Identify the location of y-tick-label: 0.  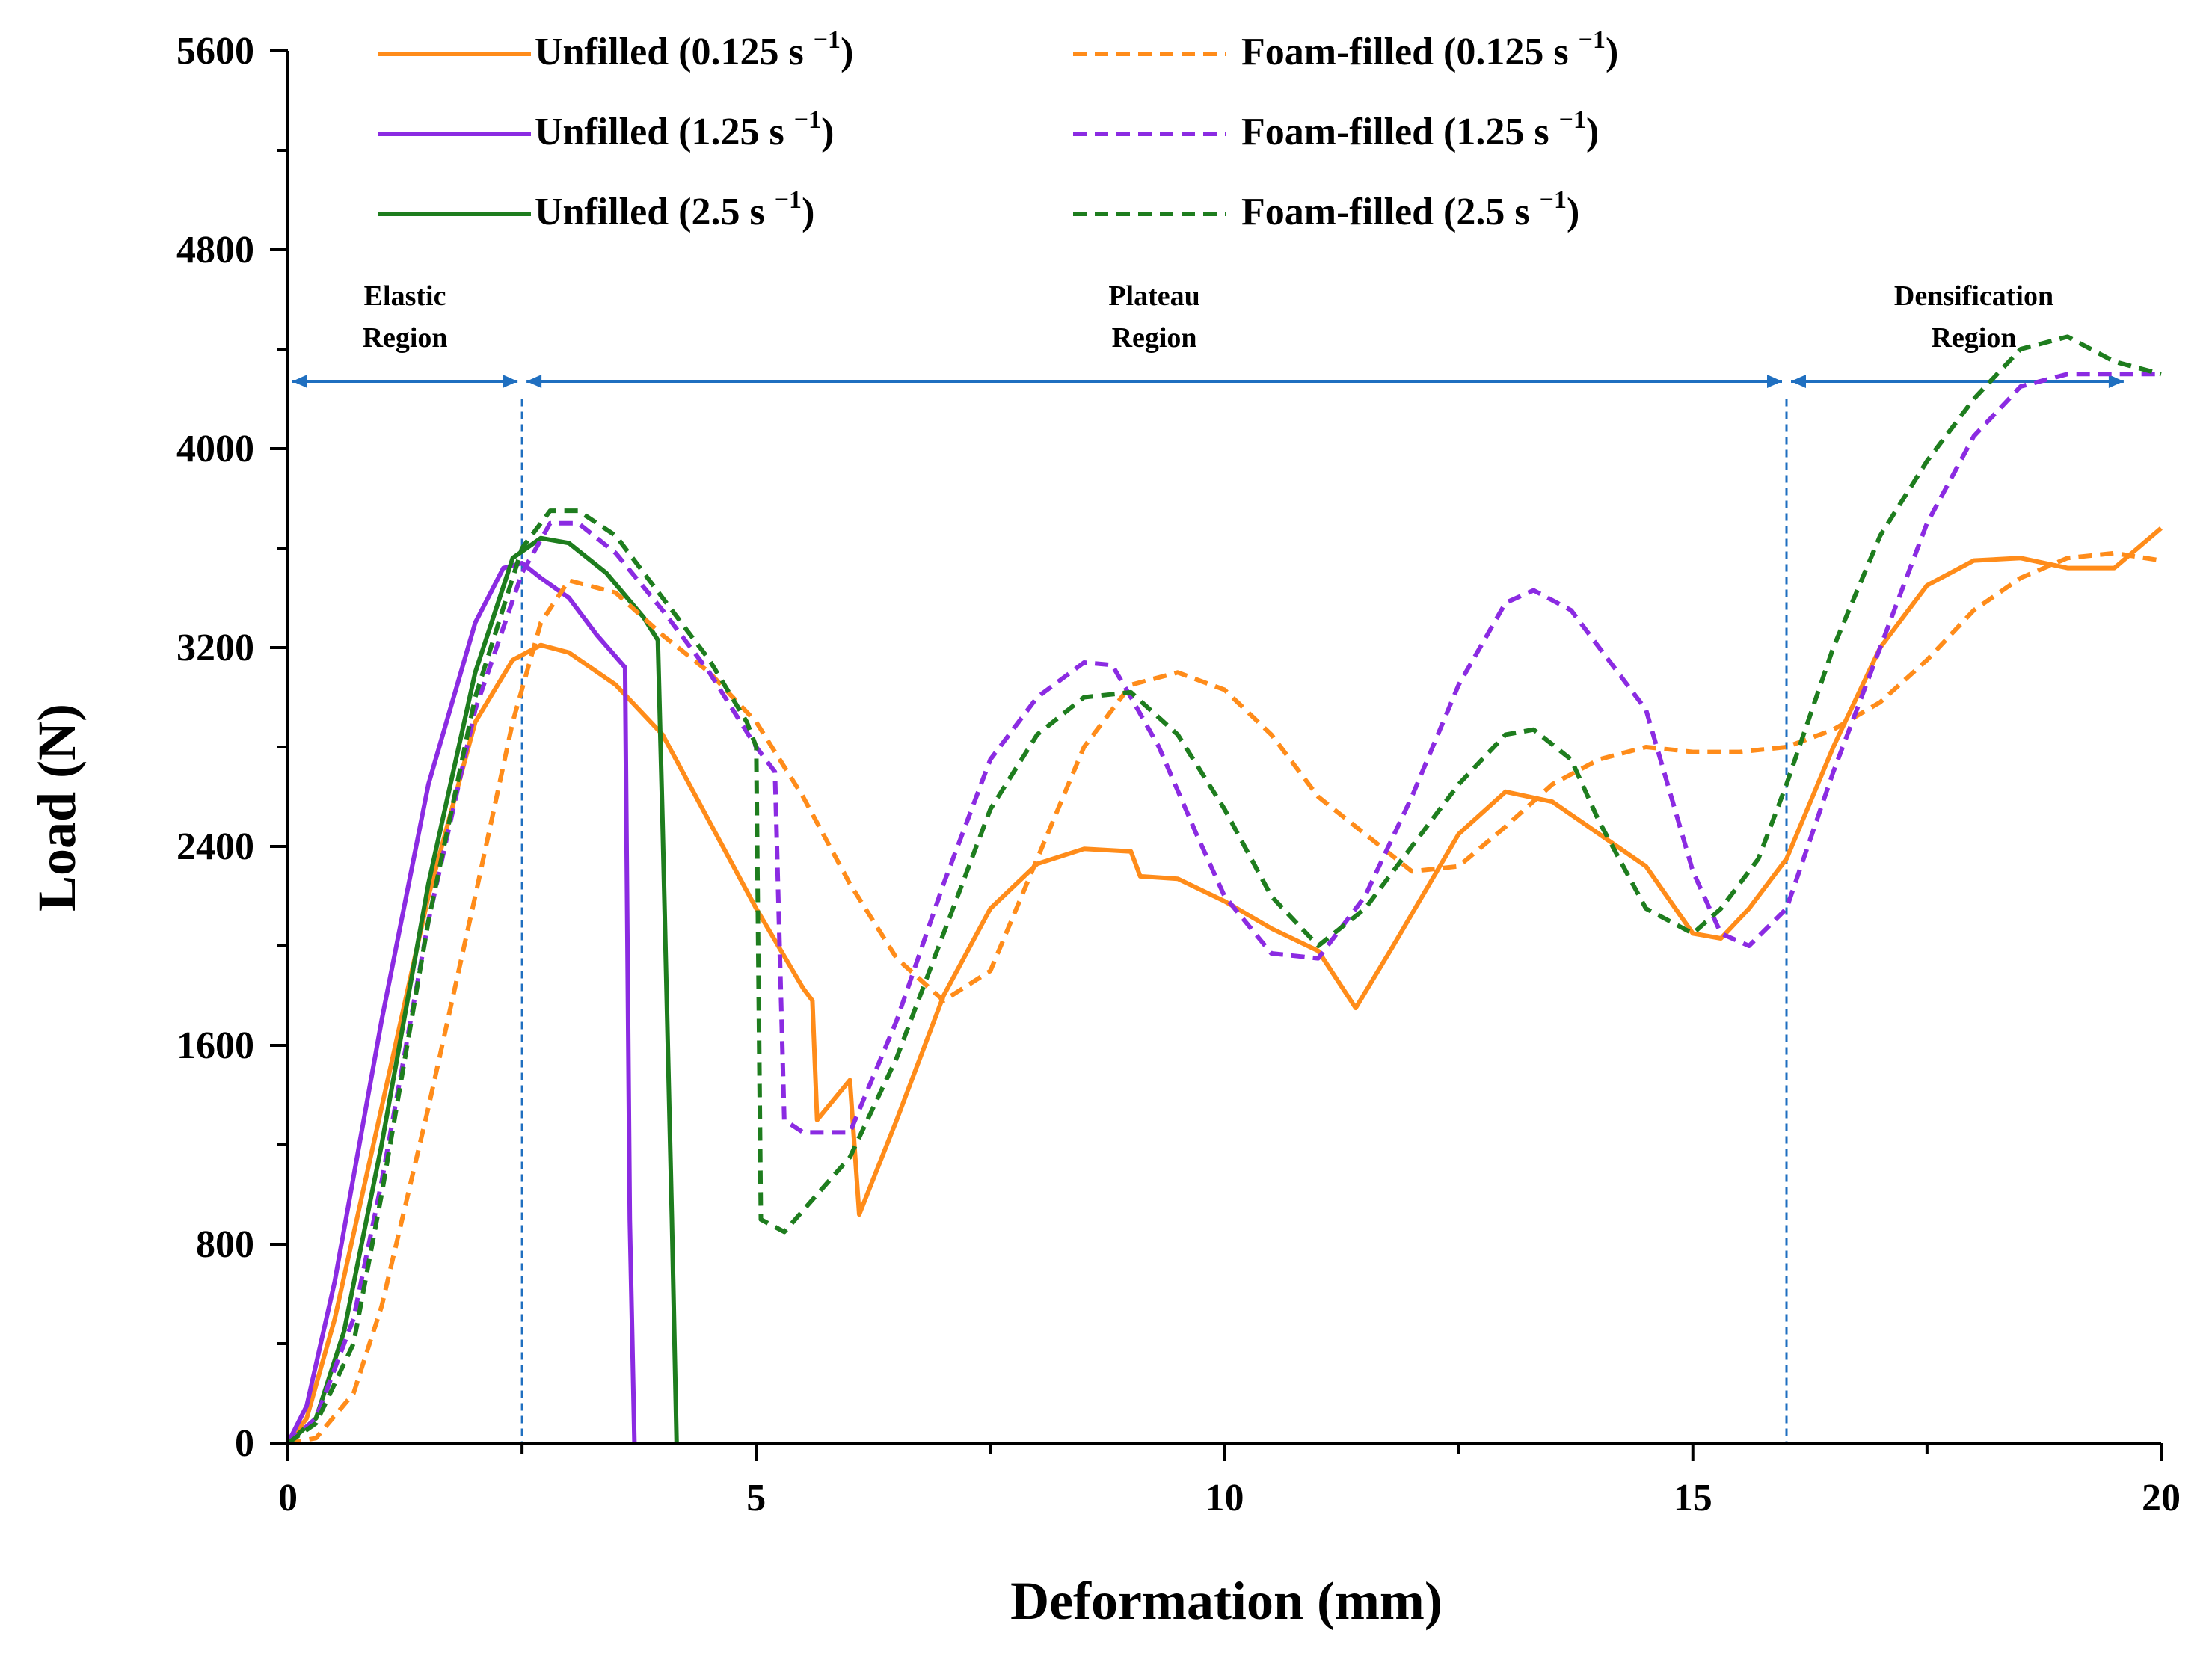
(244, 1443).